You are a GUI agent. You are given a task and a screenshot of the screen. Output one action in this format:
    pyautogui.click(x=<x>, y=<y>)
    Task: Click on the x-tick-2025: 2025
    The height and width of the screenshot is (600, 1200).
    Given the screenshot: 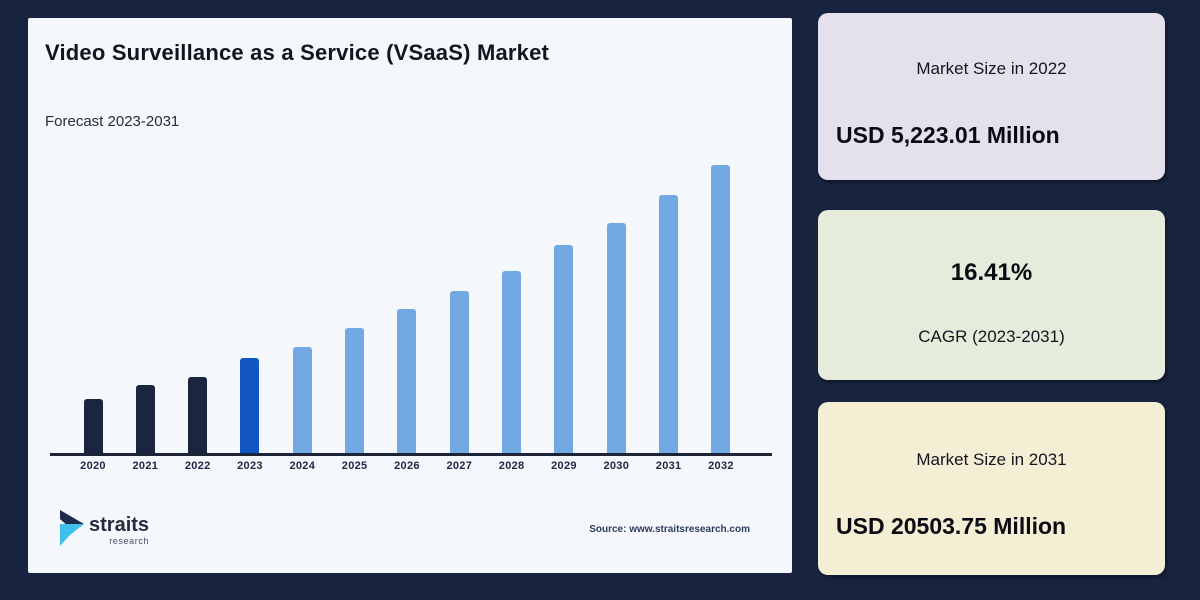 What is the action you would take?
    pyautogui.click(x=354, y=466)
    